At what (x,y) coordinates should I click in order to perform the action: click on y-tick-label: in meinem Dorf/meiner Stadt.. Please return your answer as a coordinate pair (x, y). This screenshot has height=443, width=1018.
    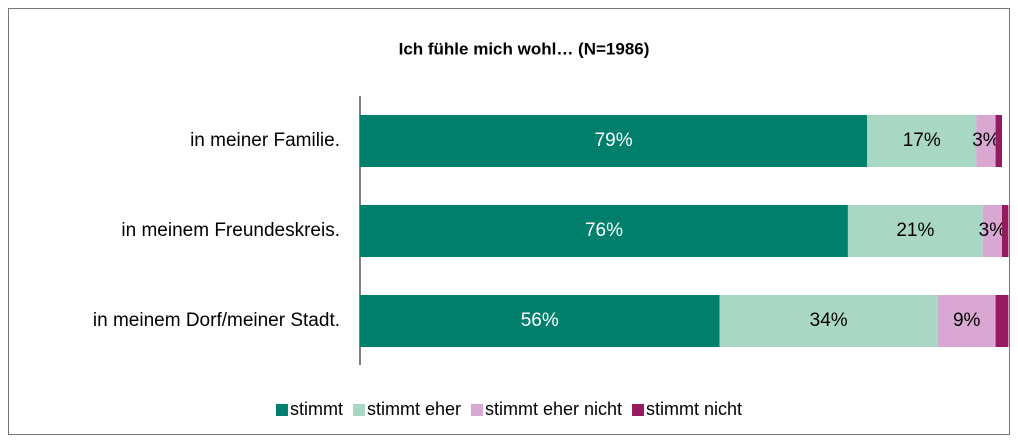
    Looking at the image, I should click on (216, 320).